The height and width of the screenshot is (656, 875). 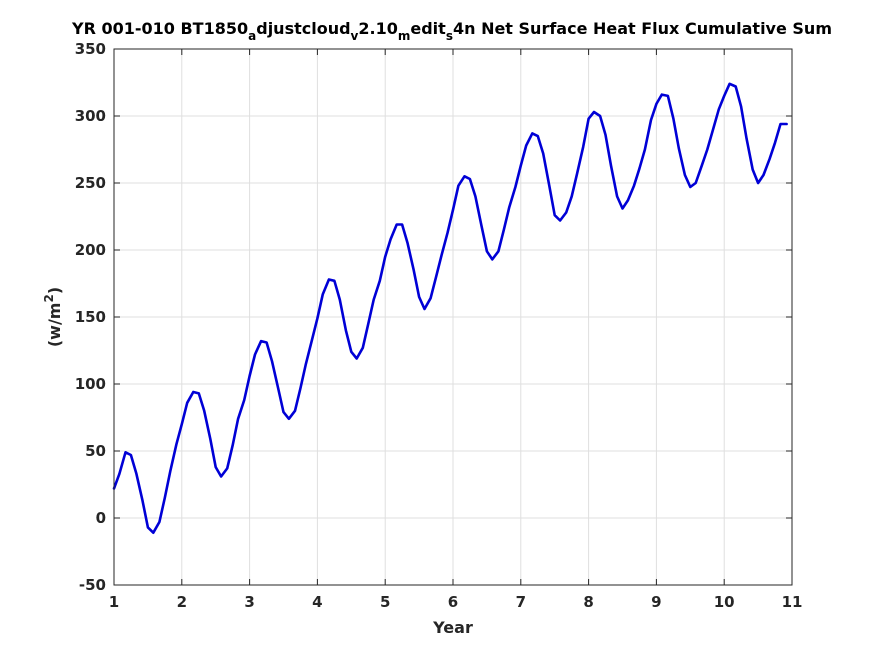 I want to click on x-tick-label: 6, so click(x=453, y=602).